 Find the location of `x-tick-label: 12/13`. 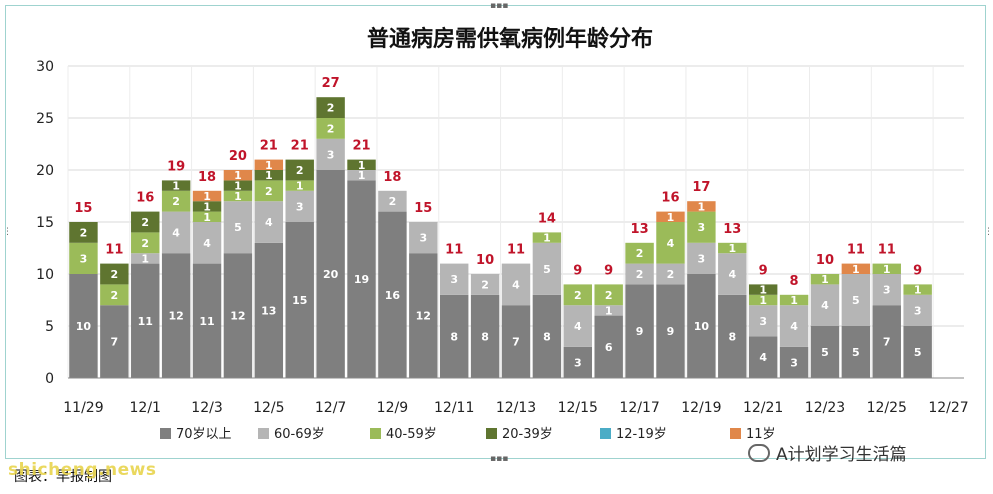

x-tick-label: 12/13 is located at coordinates (516, 408).